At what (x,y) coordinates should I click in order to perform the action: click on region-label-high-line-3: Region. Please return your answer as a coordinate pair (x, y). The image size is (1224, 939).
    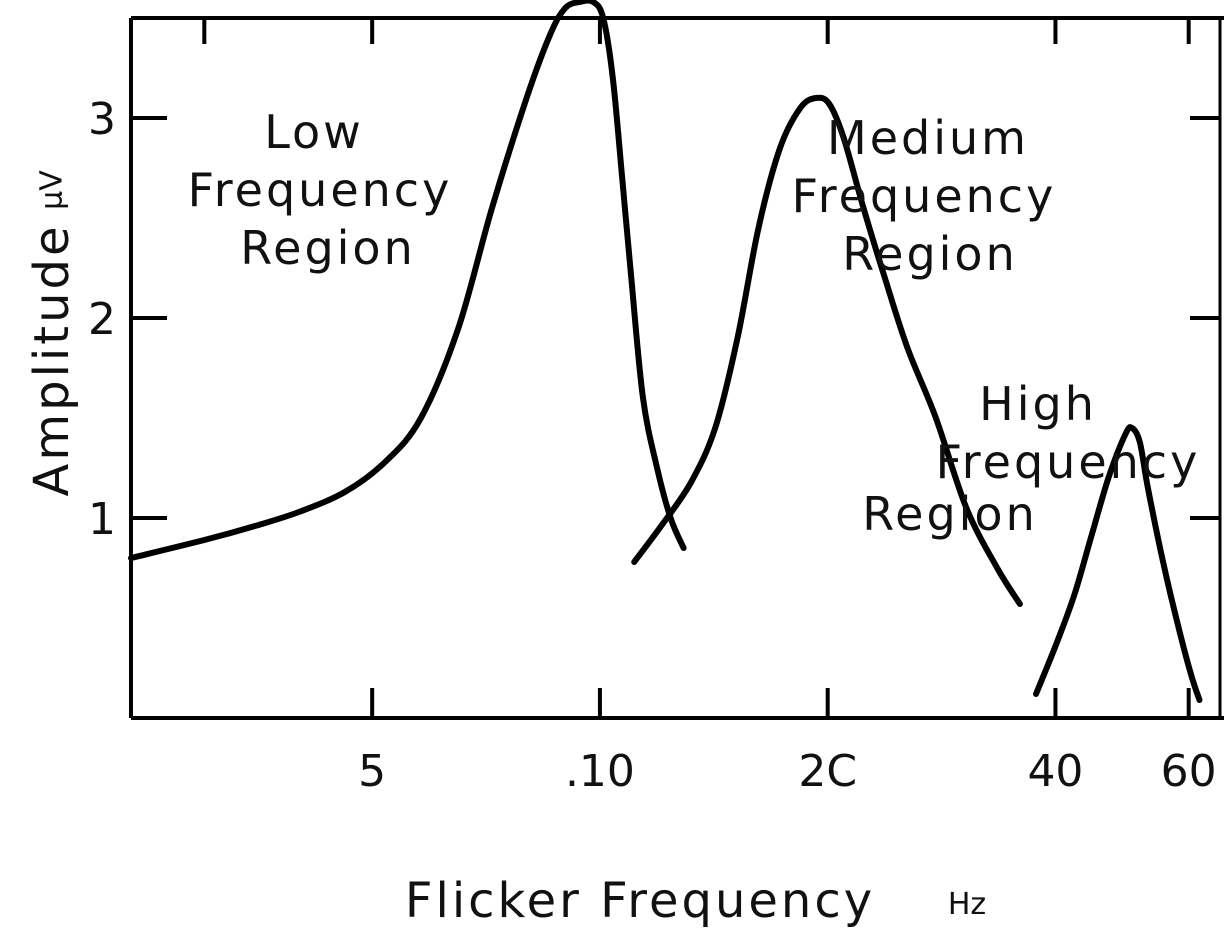
    Looking at the image, I should click on (949, 514).